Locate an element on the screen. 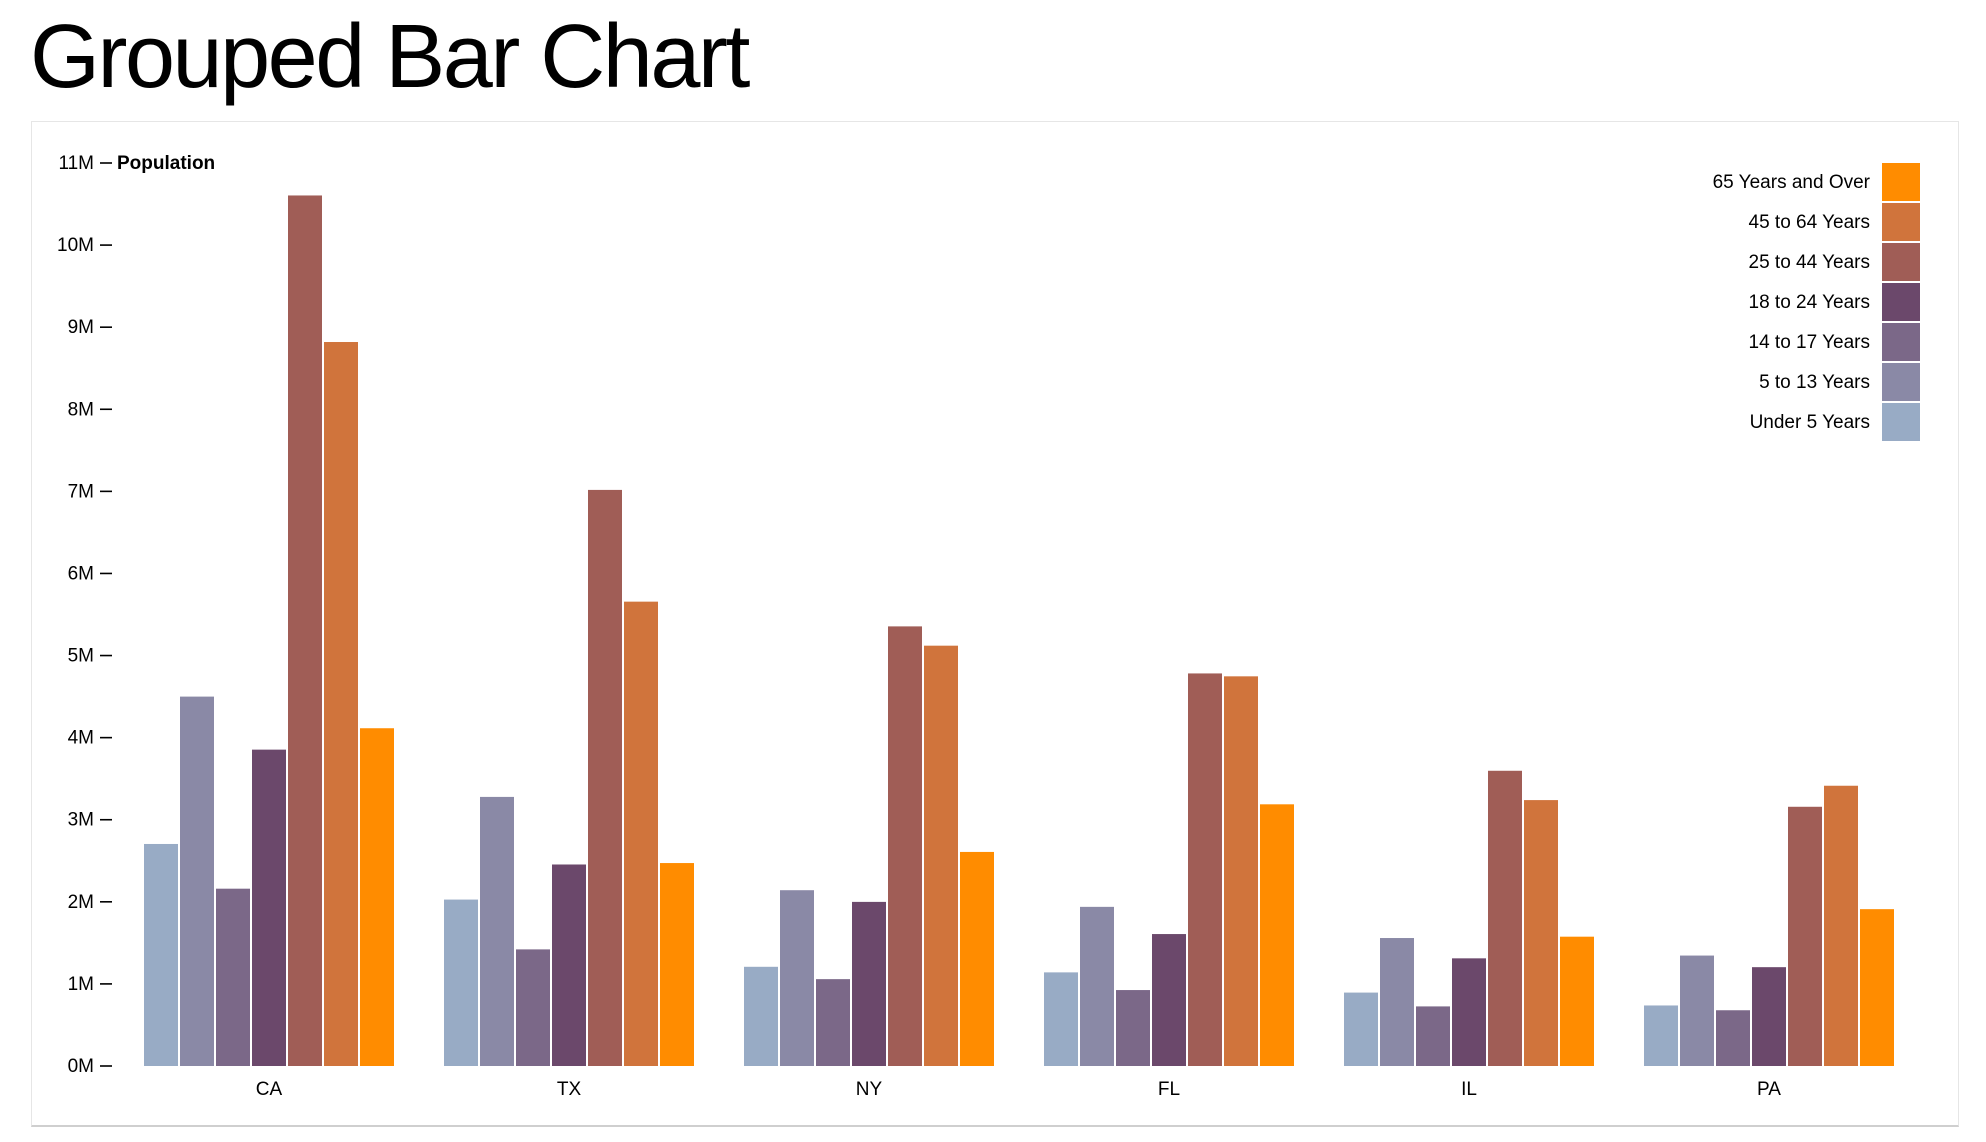 The height and width of the screenshot is (1142, 1986). x-tick-label: FL is located at coordinates (1169, 1089).